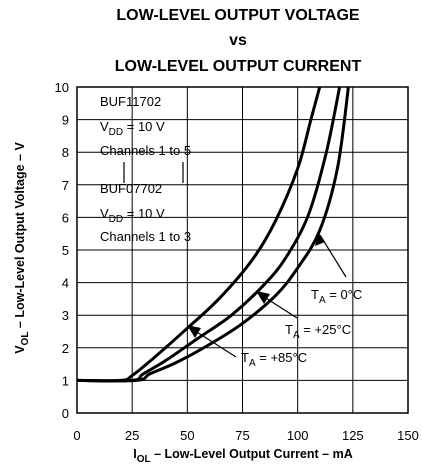 The width and height of the screenshot is (422, 469). Describe the element at coordinates (145, 236) in the screenshot. I see `annotation-channels-2: Channels 1 to 3` at that location.